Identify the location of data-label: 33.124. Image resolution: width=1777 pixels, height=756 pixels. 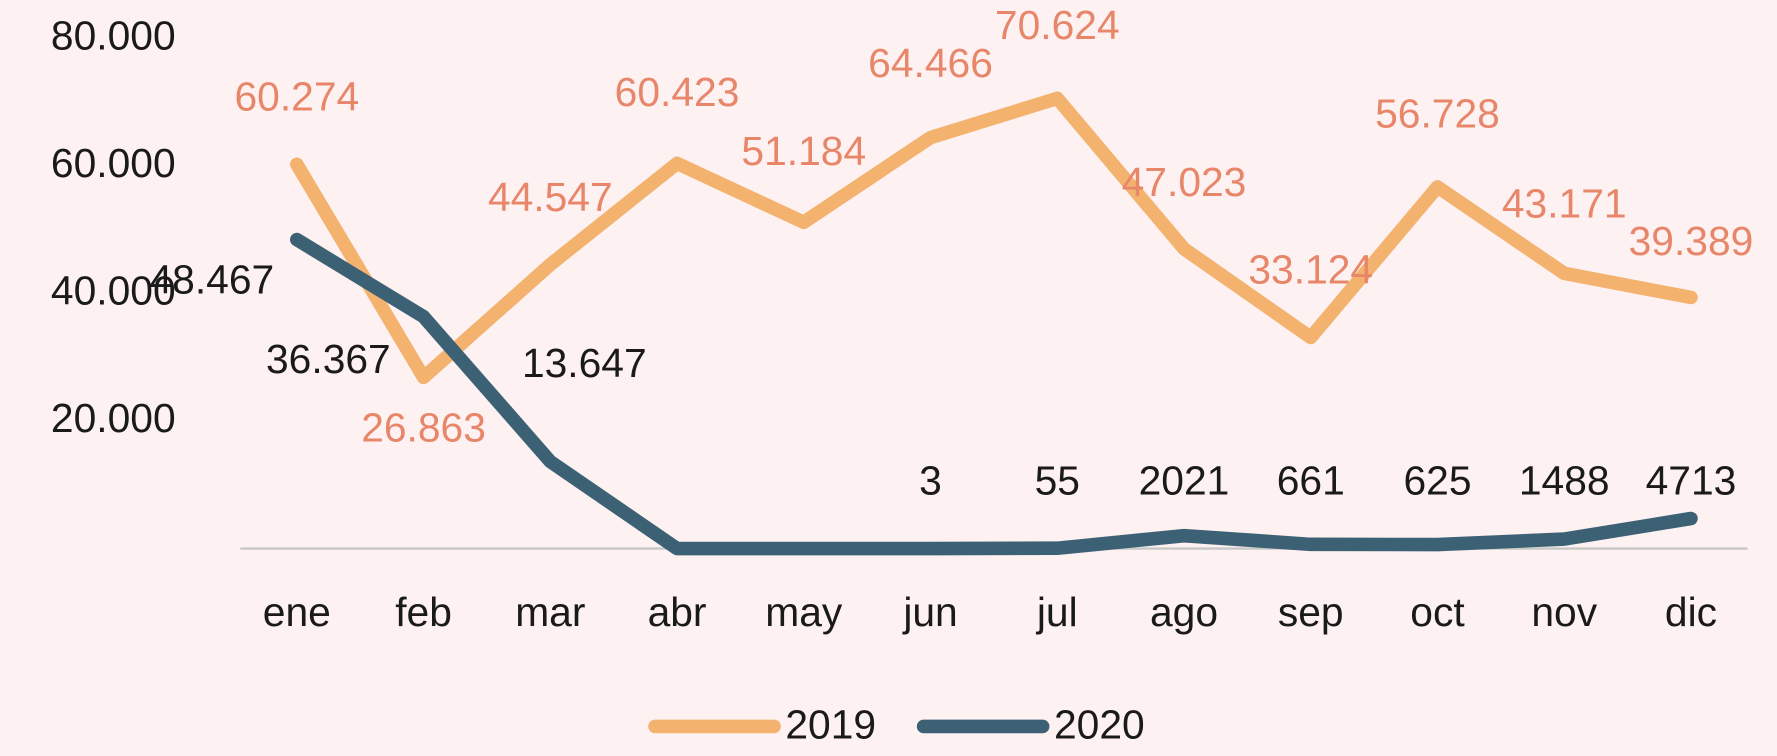
(1310, 270).